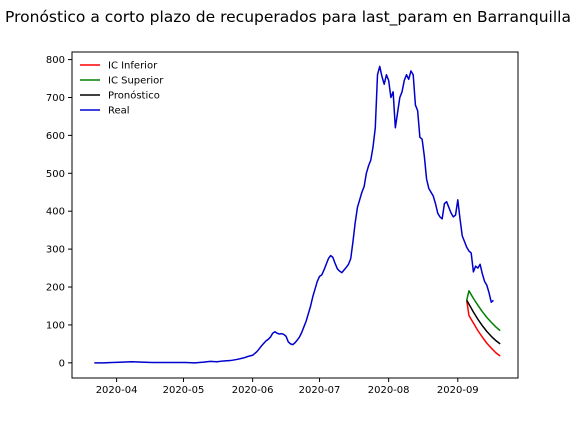 This screenshot has height=432, width=576. What do you see at coordinates (55, 212) in the screenshot?
I see `y-tick-label: 400` at bounding box center [55, 212].